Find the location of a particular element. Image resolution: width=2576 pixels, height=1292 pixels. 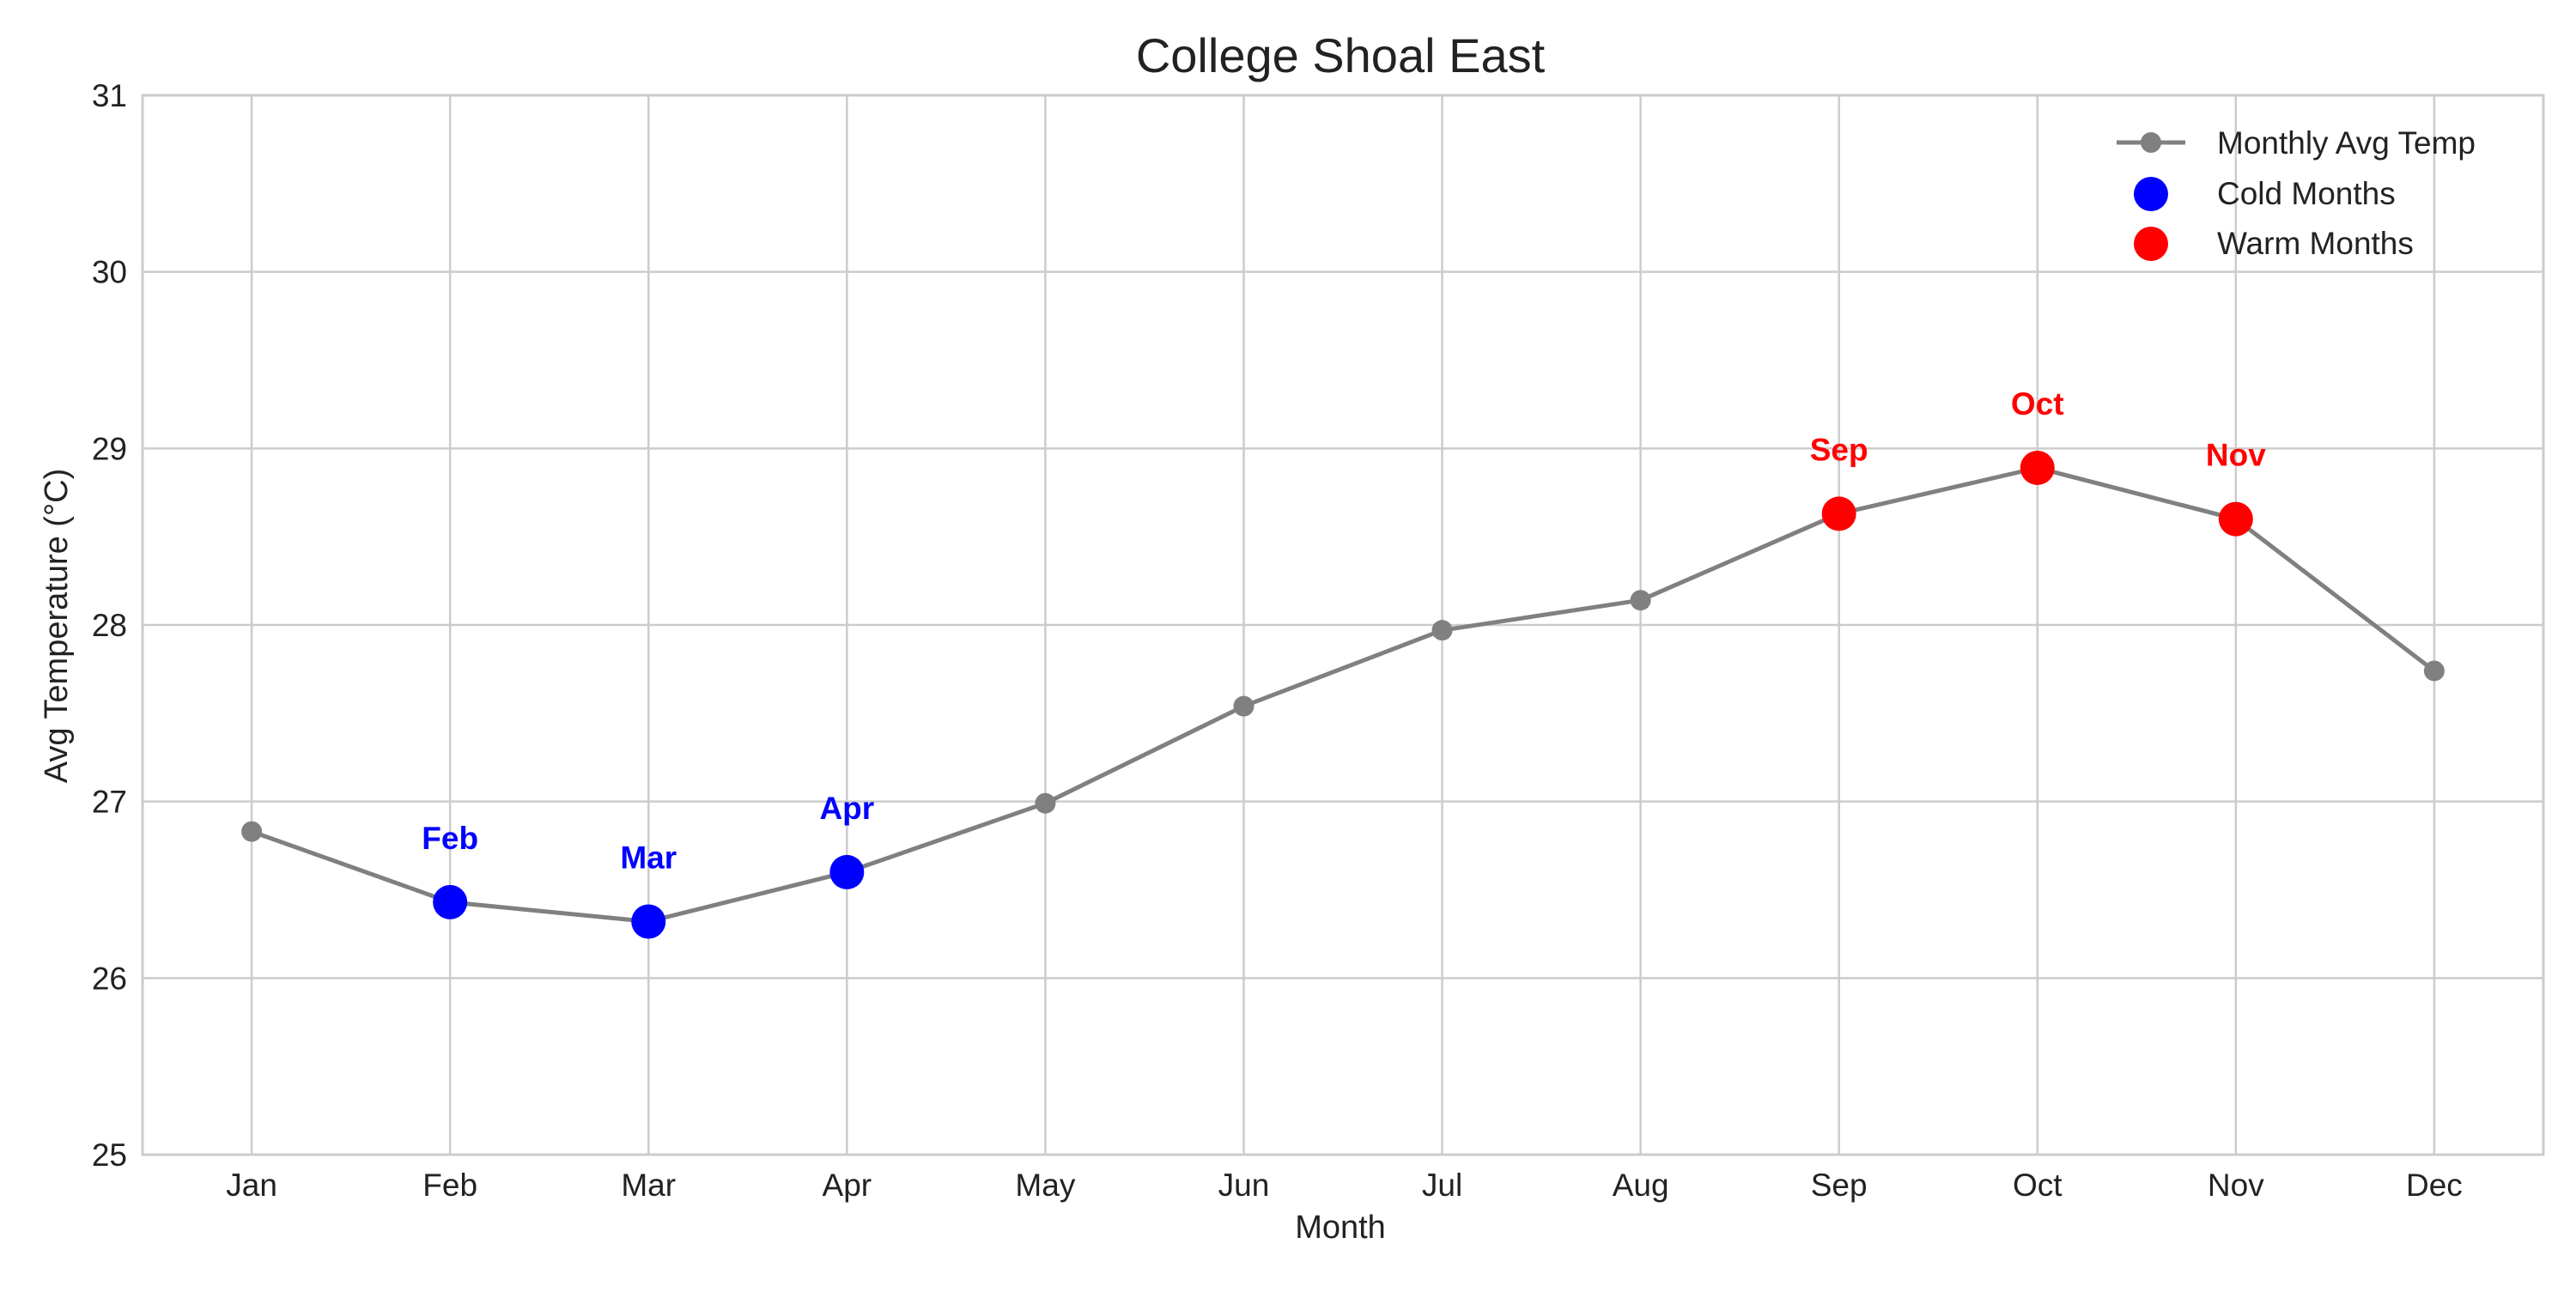

annotation-label-feb: Feb is located at coordinates (450, 838).